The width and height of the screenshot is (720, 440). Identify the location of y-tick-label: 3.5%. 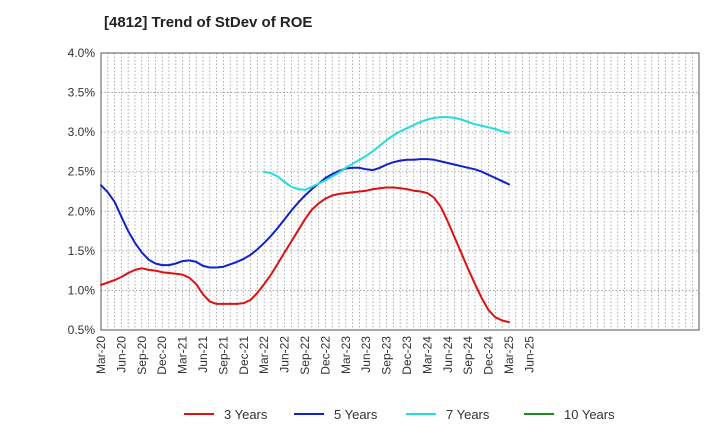
(82, 93).